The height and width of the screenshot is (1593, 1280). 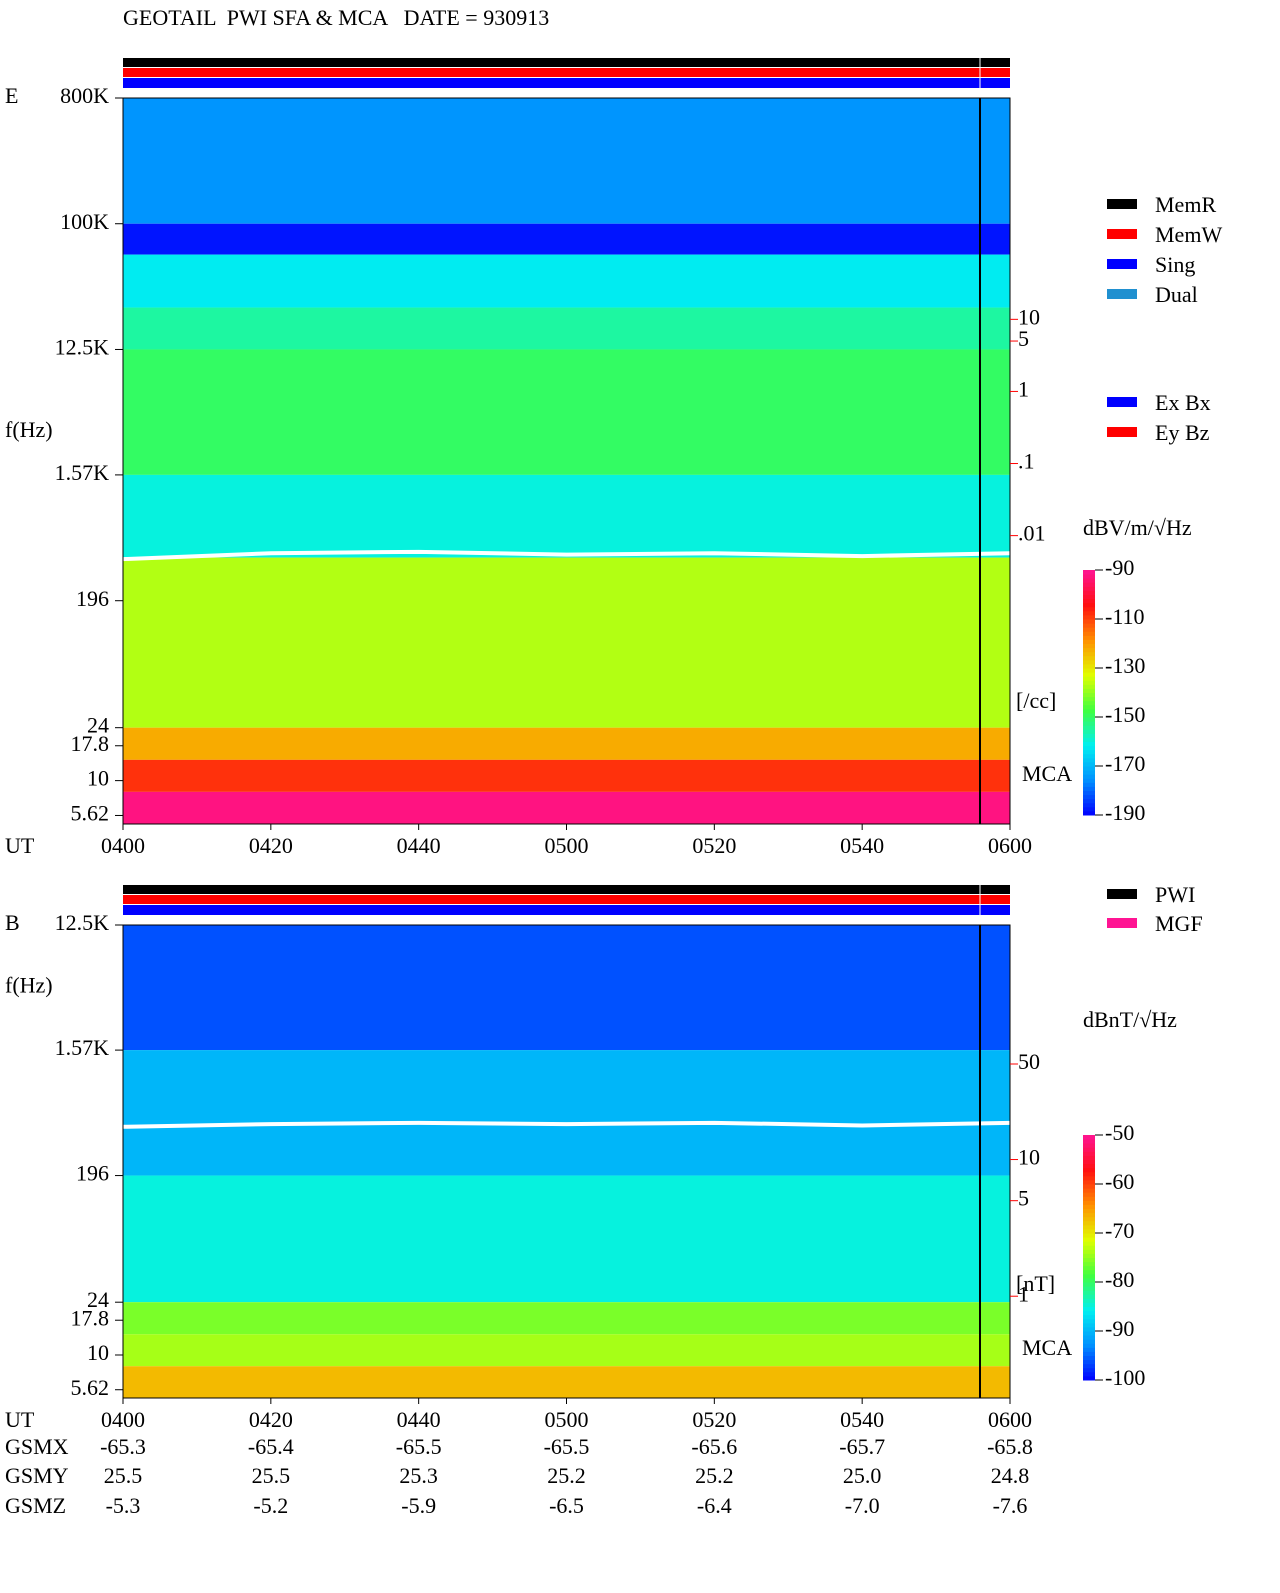 I want to click on colorbar-tick-label: -80, so click(x=1119, y=1279).